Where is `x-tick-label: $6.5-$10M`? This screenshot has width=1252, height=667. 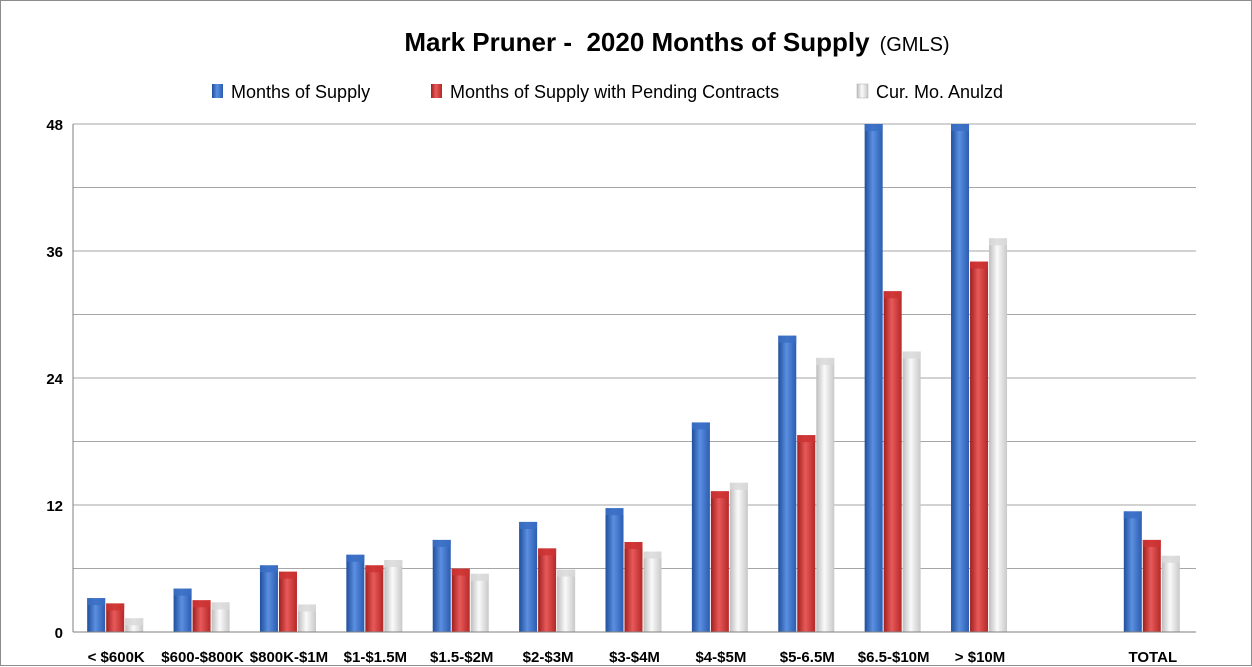 x-tick-label: $6.5-$10M is located at coordinates (894, 657).